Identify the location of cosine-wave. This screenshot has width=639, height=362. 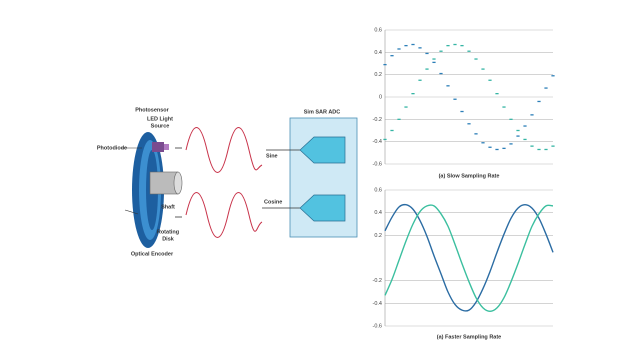
(224, 215).